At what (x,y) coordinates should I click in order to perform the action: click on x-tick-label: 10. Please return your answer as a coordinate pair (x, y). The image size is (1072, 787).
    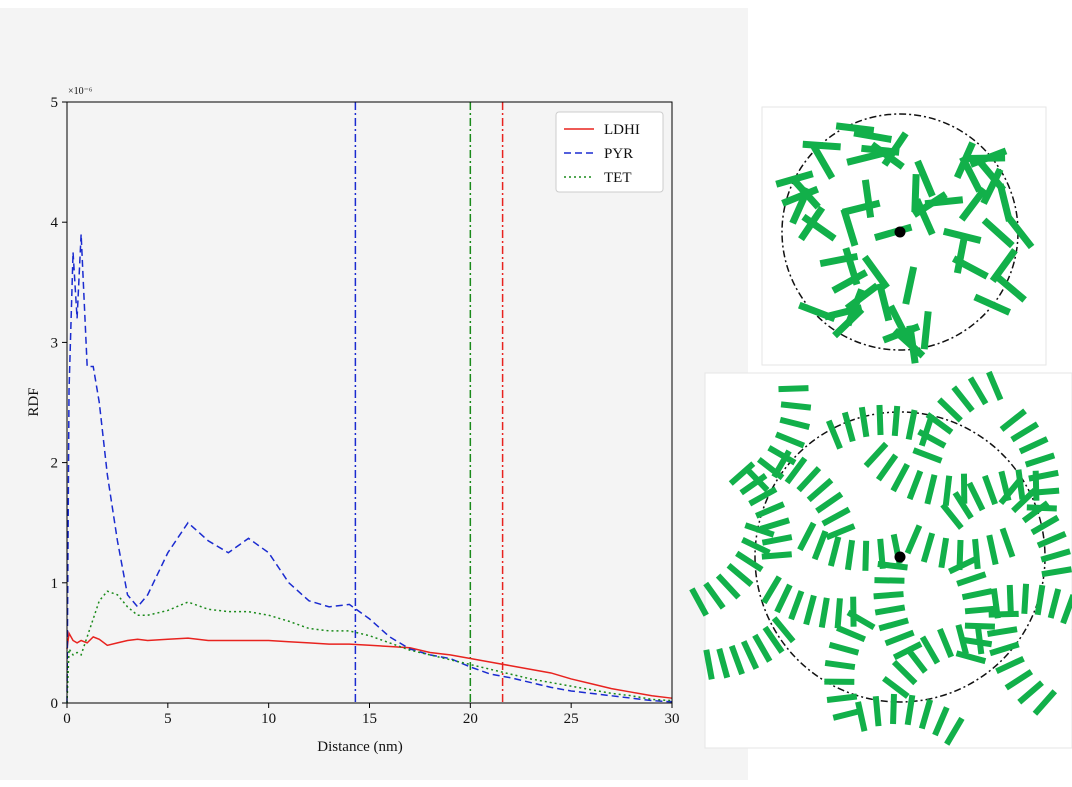
    Looking at the image, I should click on (268, 719).